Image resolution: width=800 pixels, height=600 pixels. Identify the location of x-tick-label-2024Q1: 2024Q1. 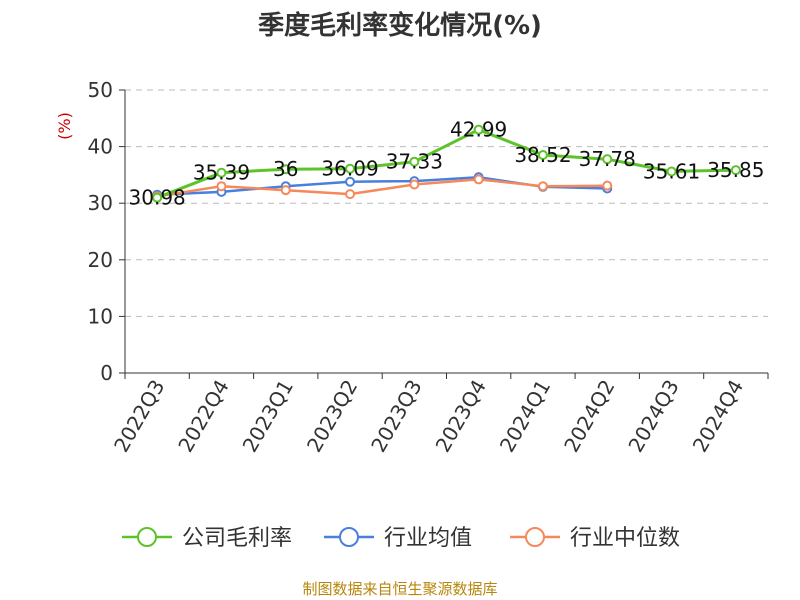
(525, 416).